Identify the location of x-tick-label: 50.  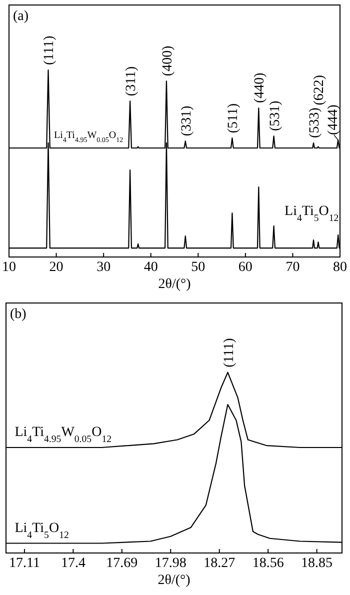
(198, 267).